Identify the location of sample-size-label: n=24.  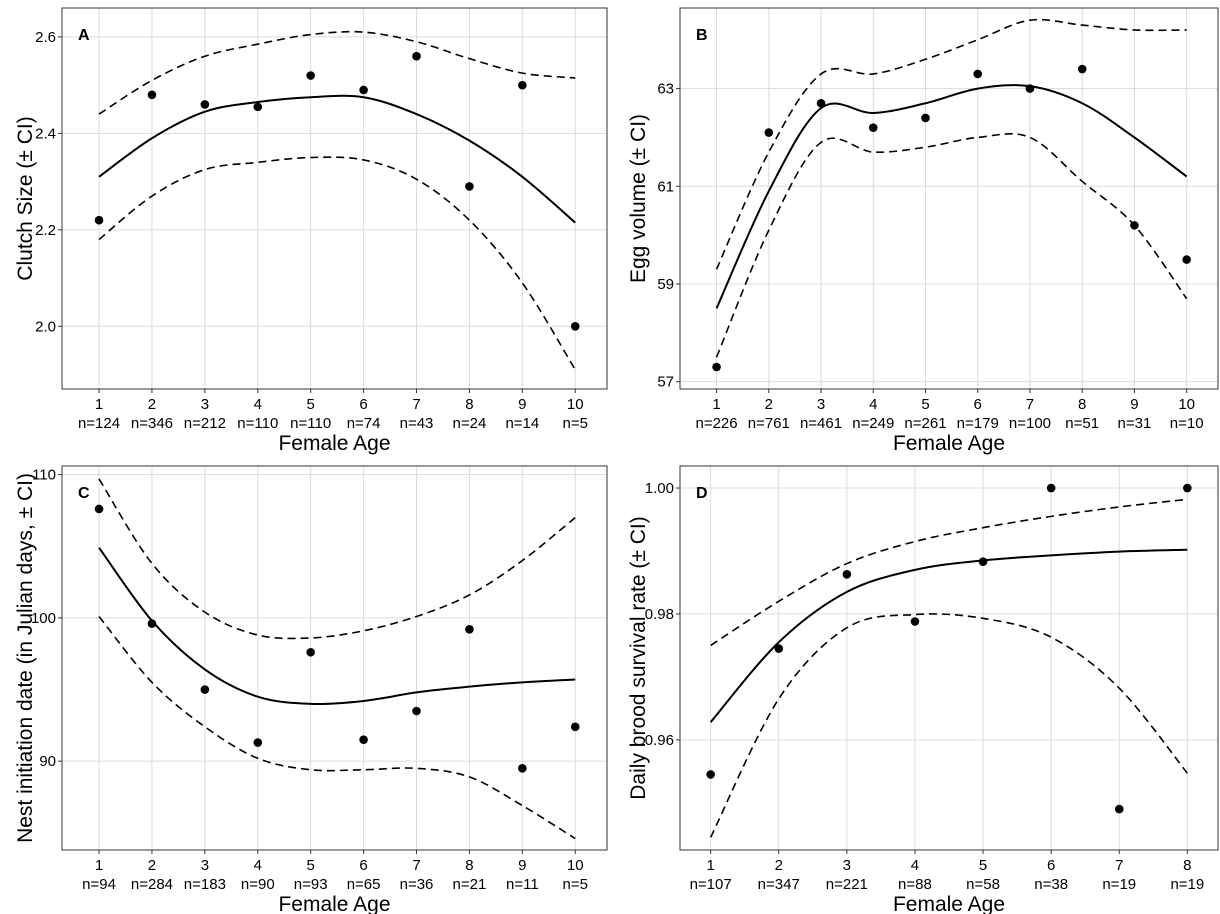
(470, 423).